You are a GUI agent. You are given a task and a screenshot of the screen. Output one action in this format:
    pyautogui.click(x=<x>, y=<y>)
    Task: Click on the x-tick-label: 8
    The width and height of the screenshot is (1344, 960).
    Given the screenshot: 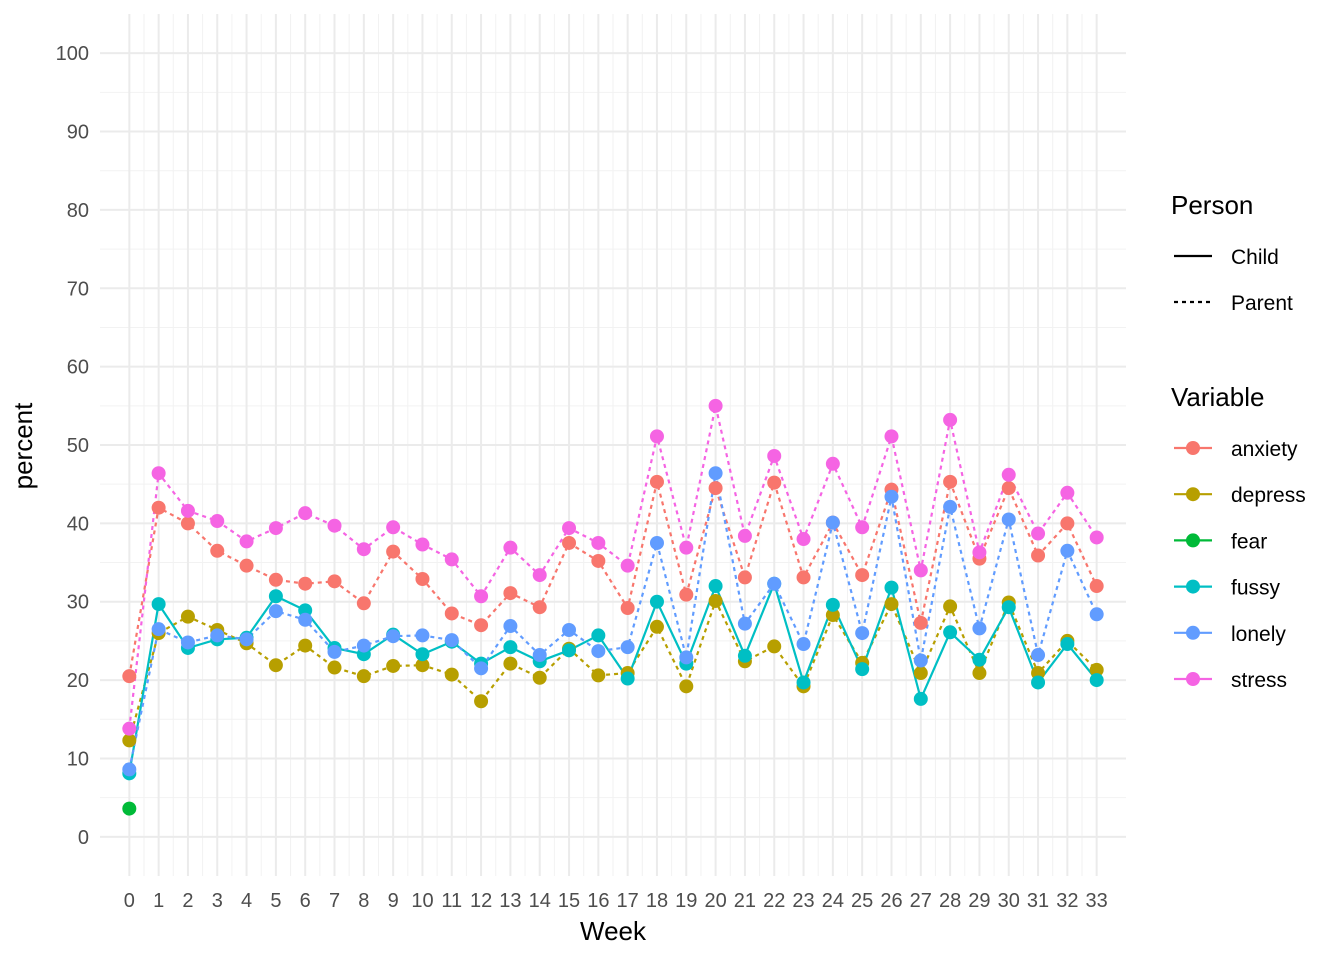 What is the action you would take?
    pyautogui.click(x=363, y=901)
    